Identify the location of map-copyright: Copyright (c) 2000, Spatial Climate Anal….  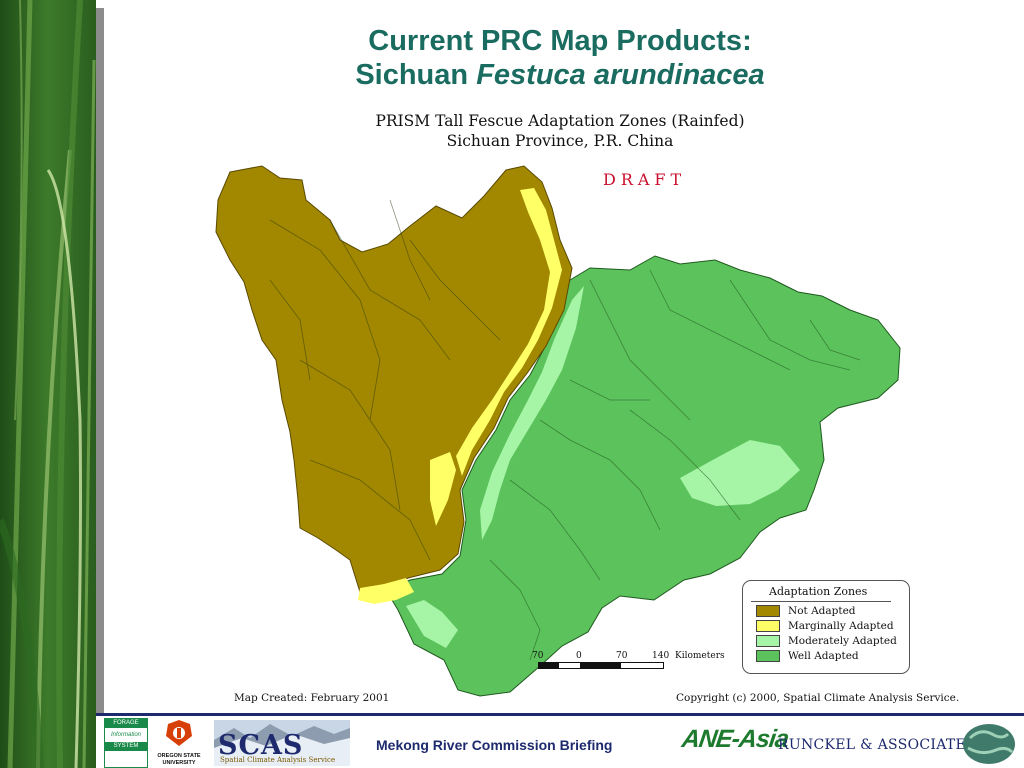
(818, 698).